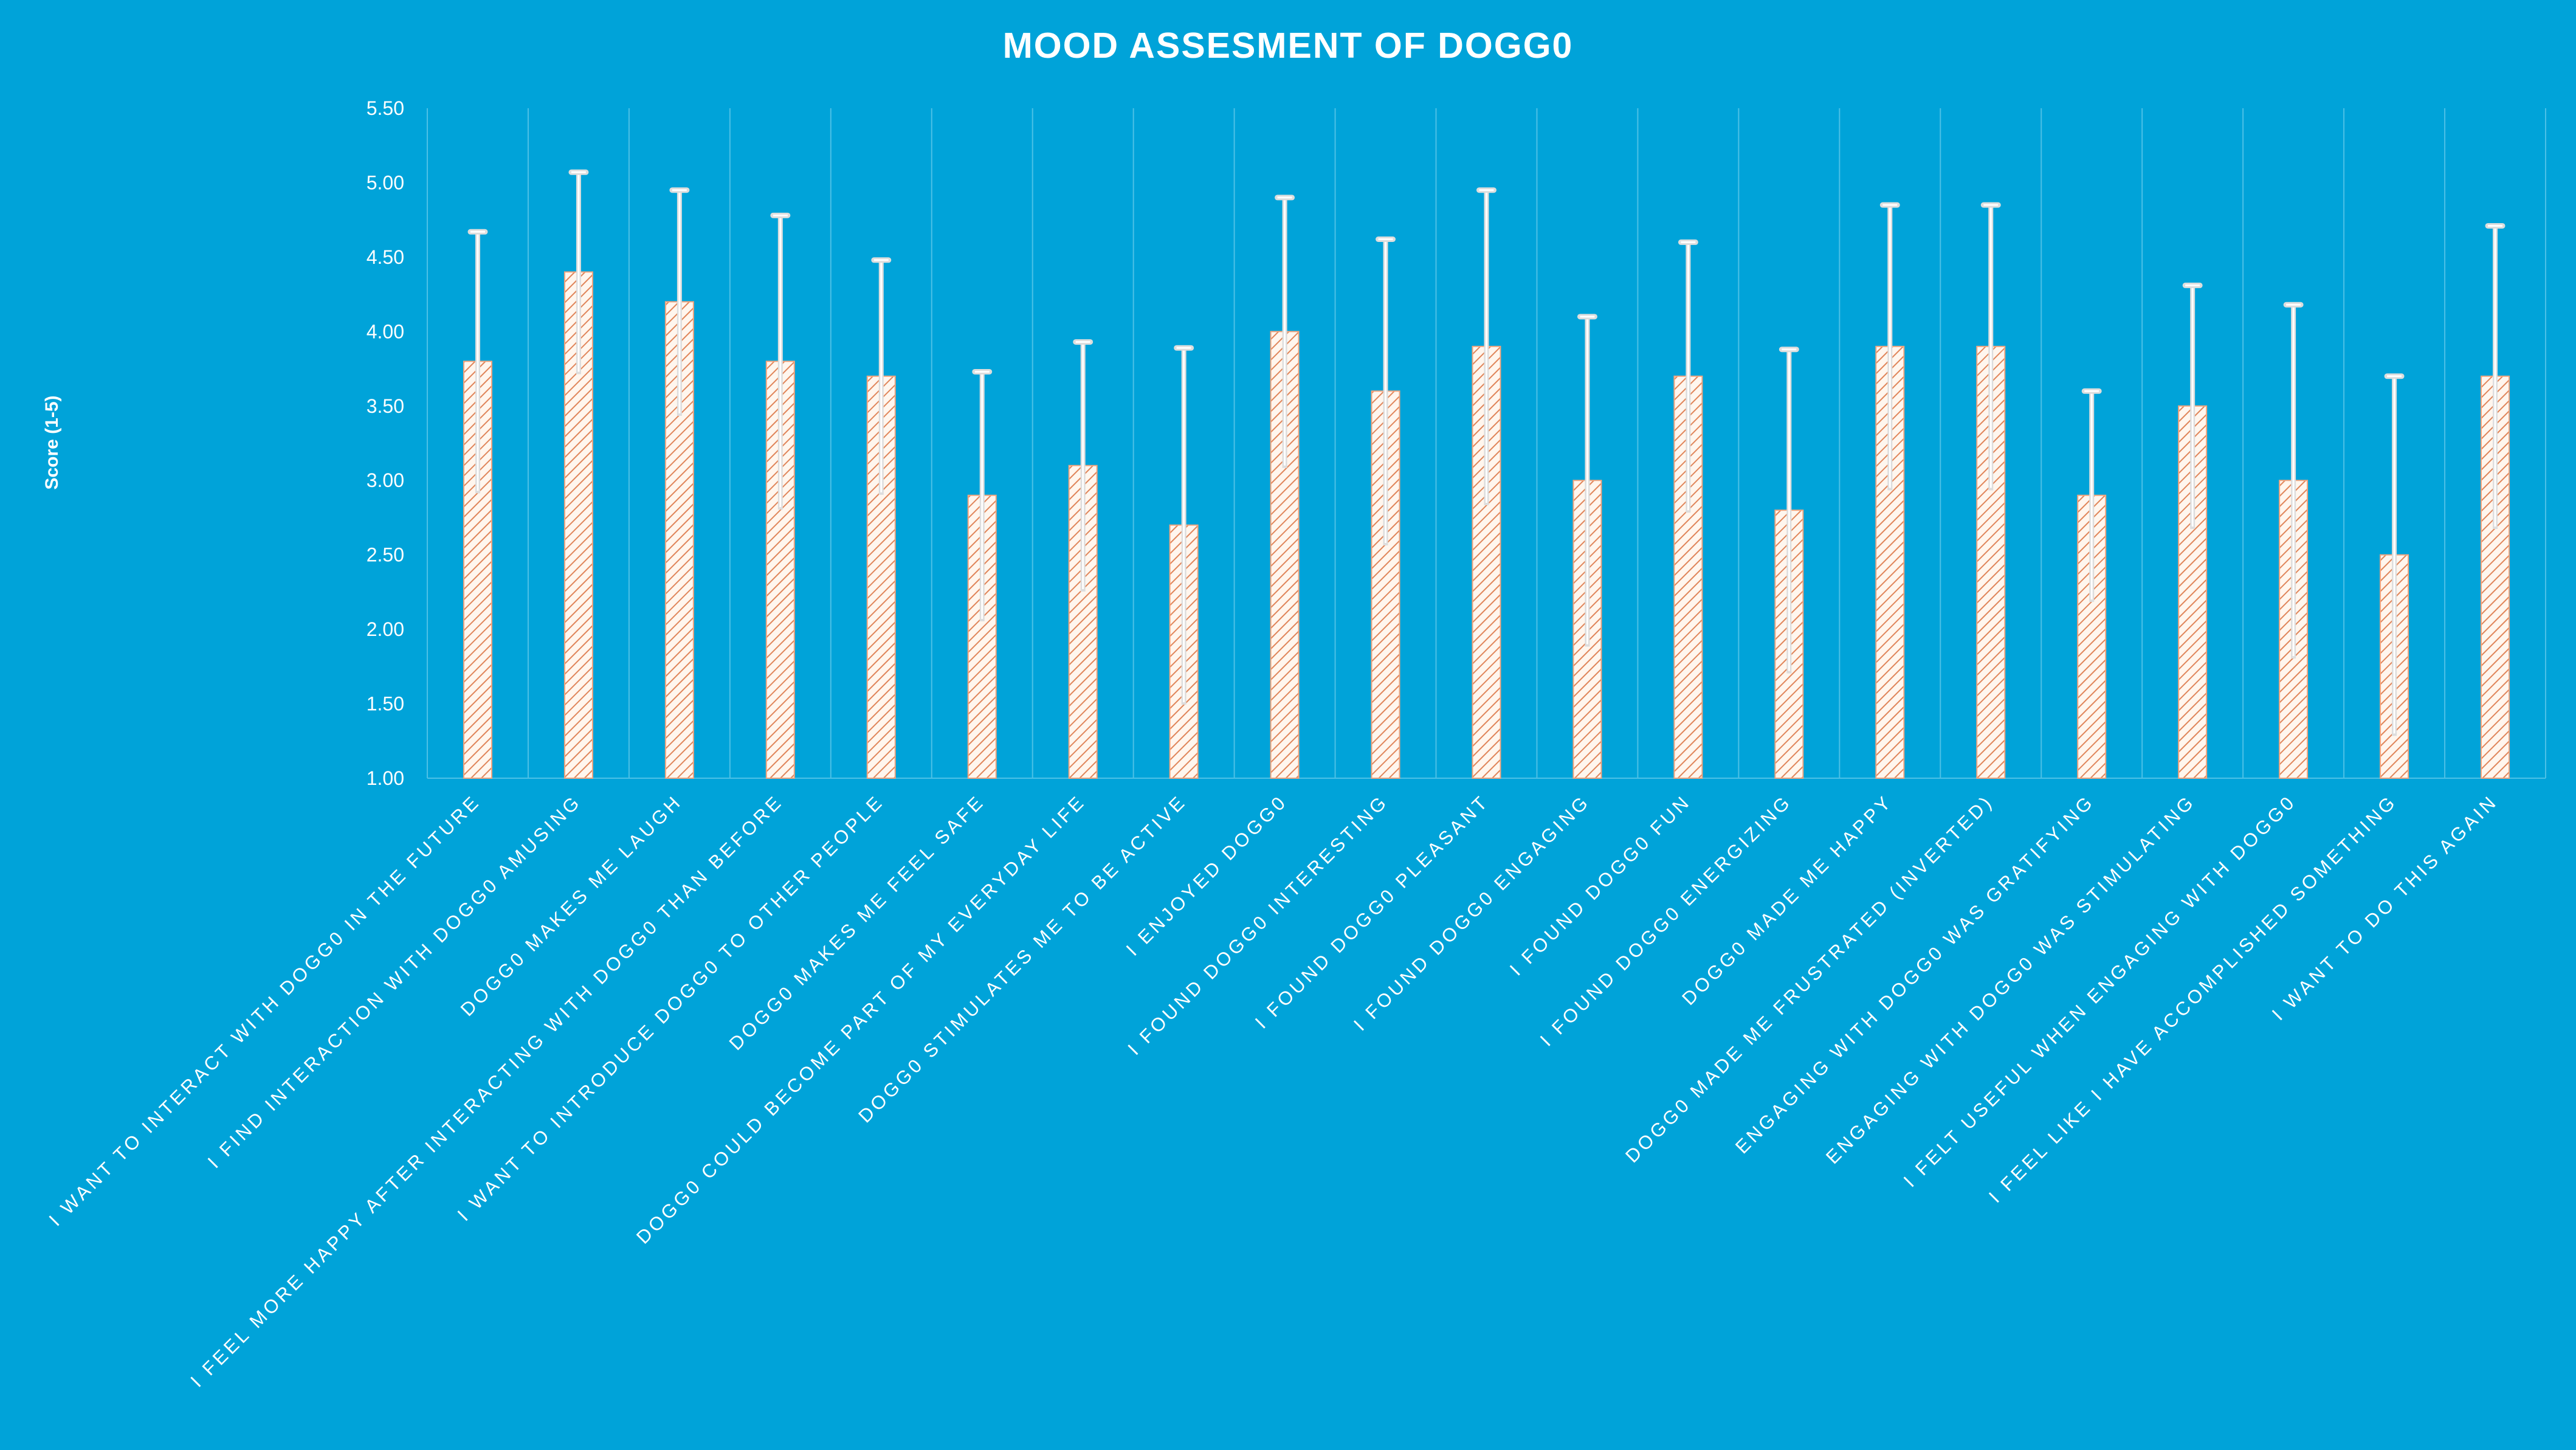 The height and width of the screenshot is (1450, 2576). I want to click on x-tick-label: I WANT TO DO THIS AGAIN, so click(2385, 907).